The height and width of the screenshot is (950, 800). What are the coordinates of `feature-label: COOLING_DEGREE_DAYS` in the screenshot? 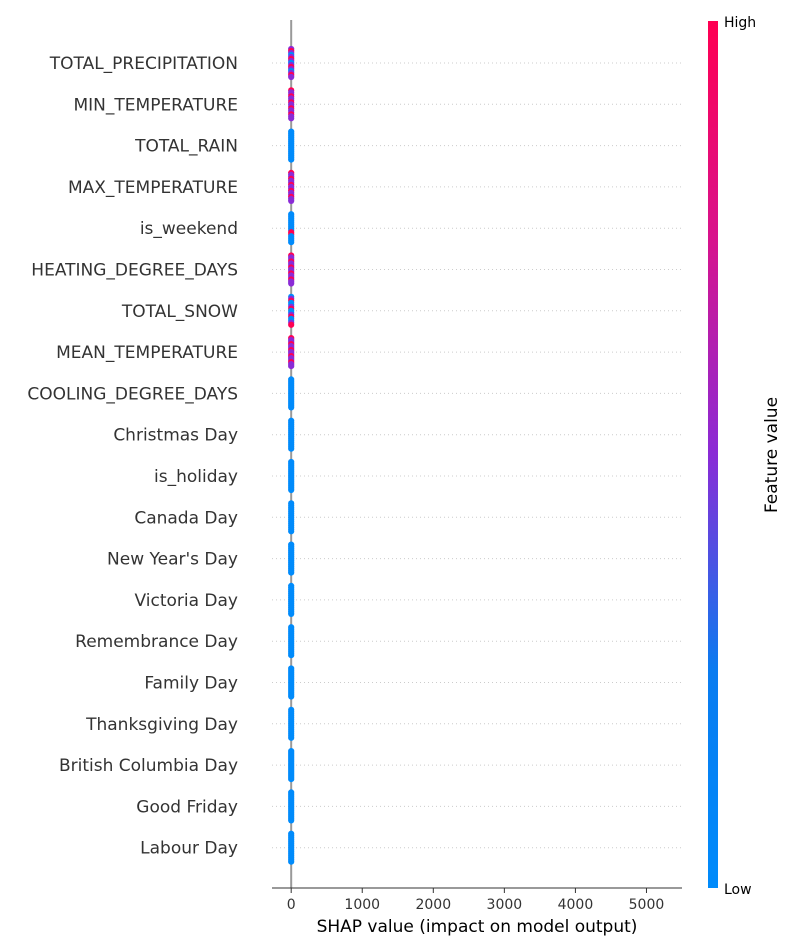 It's located at (132, 394).